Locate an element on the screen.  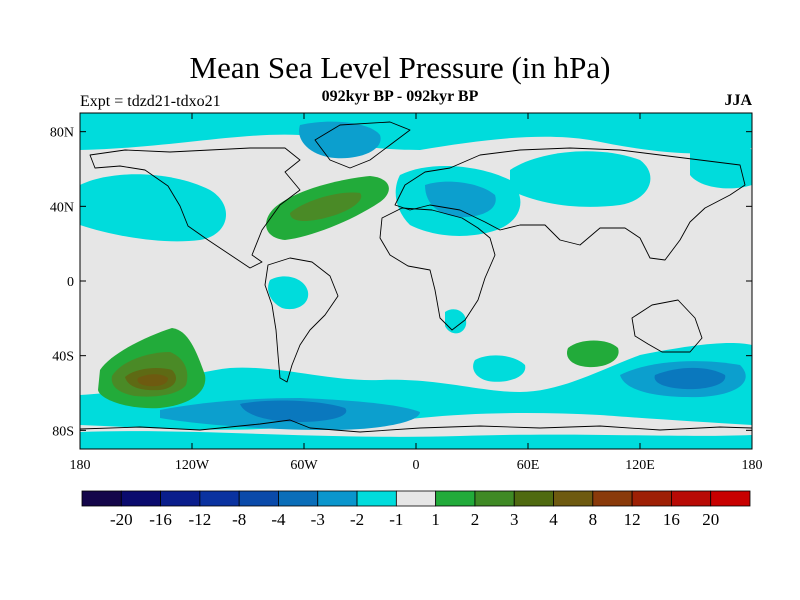
colorbar-label: -8 is located at coordinates (239, 519).